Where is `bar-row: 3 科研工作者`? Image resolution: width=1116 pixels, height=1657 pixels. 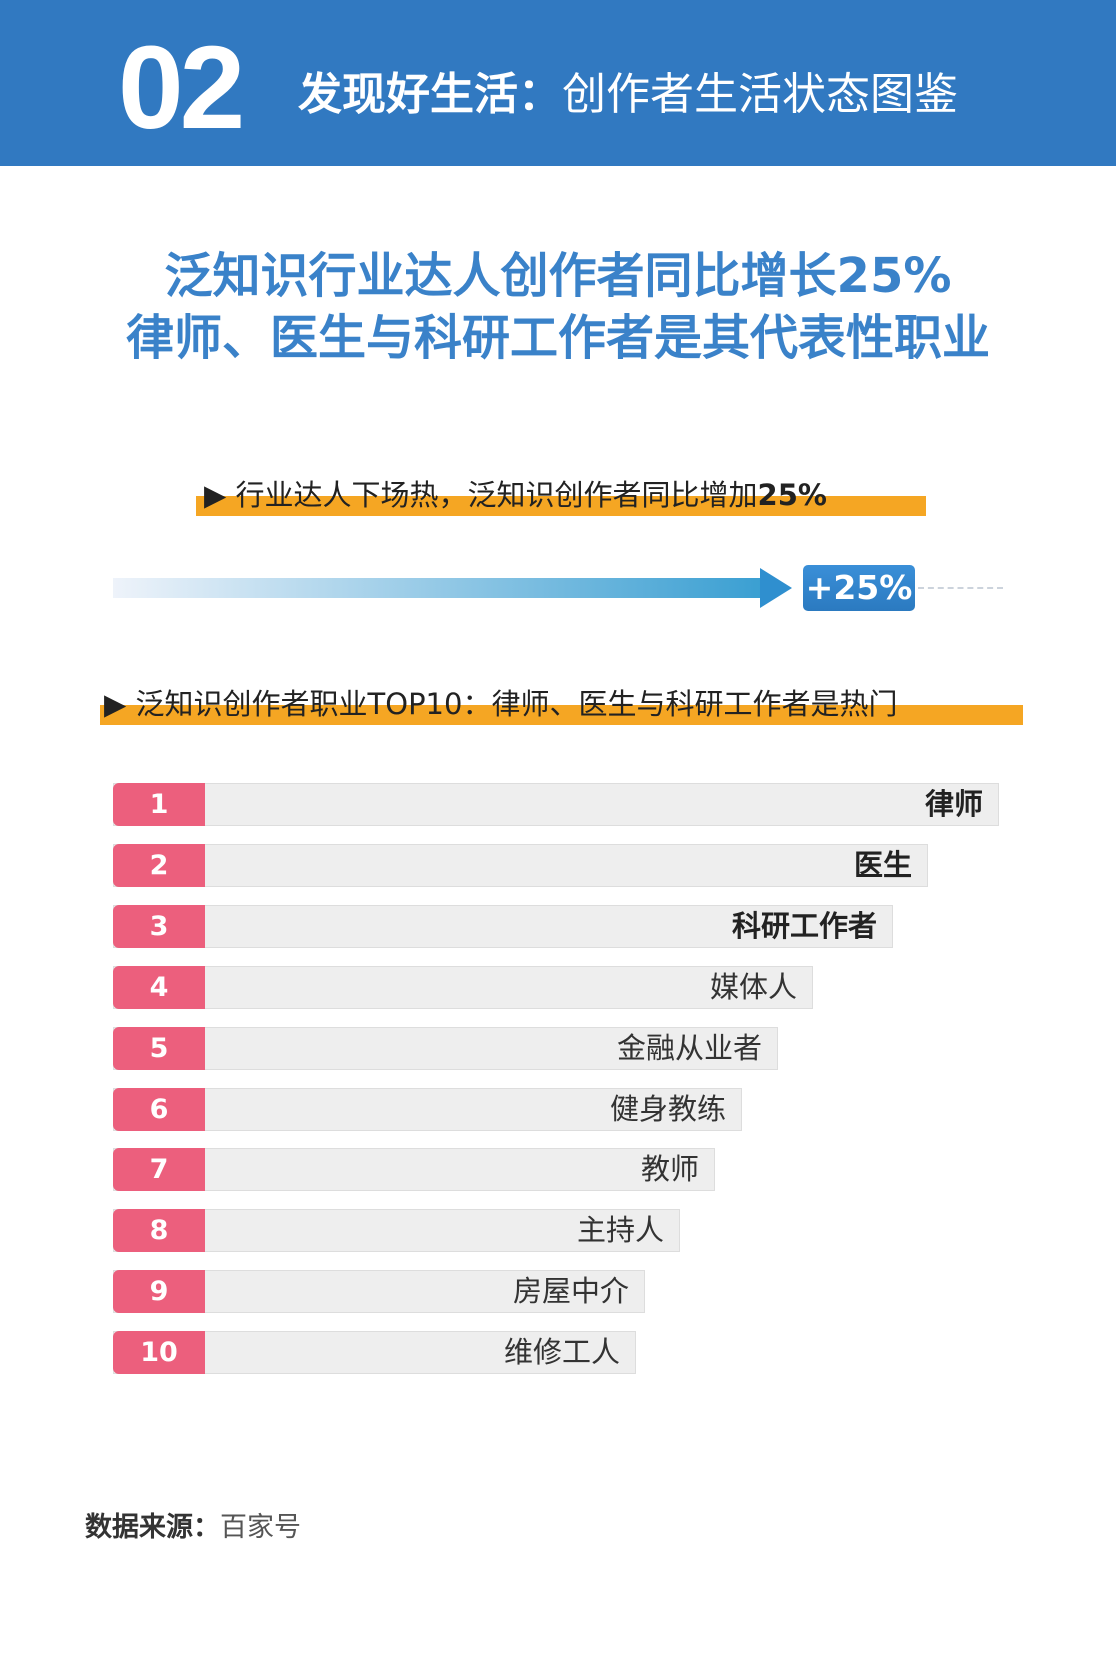 bar-row: 3 科研工作者 is located at coordinates (503, 926).